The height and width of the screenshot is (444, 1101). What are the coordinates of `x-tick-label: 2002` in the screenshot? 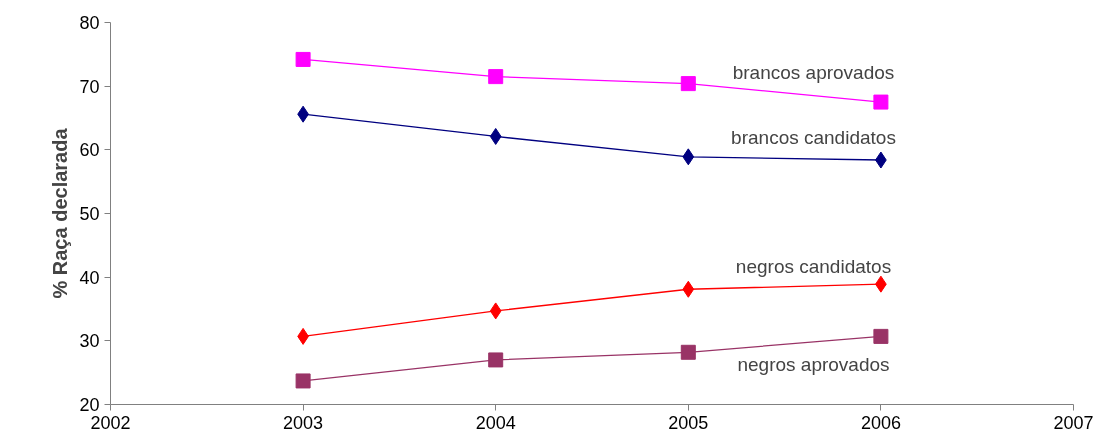 It's located at (110, 422).